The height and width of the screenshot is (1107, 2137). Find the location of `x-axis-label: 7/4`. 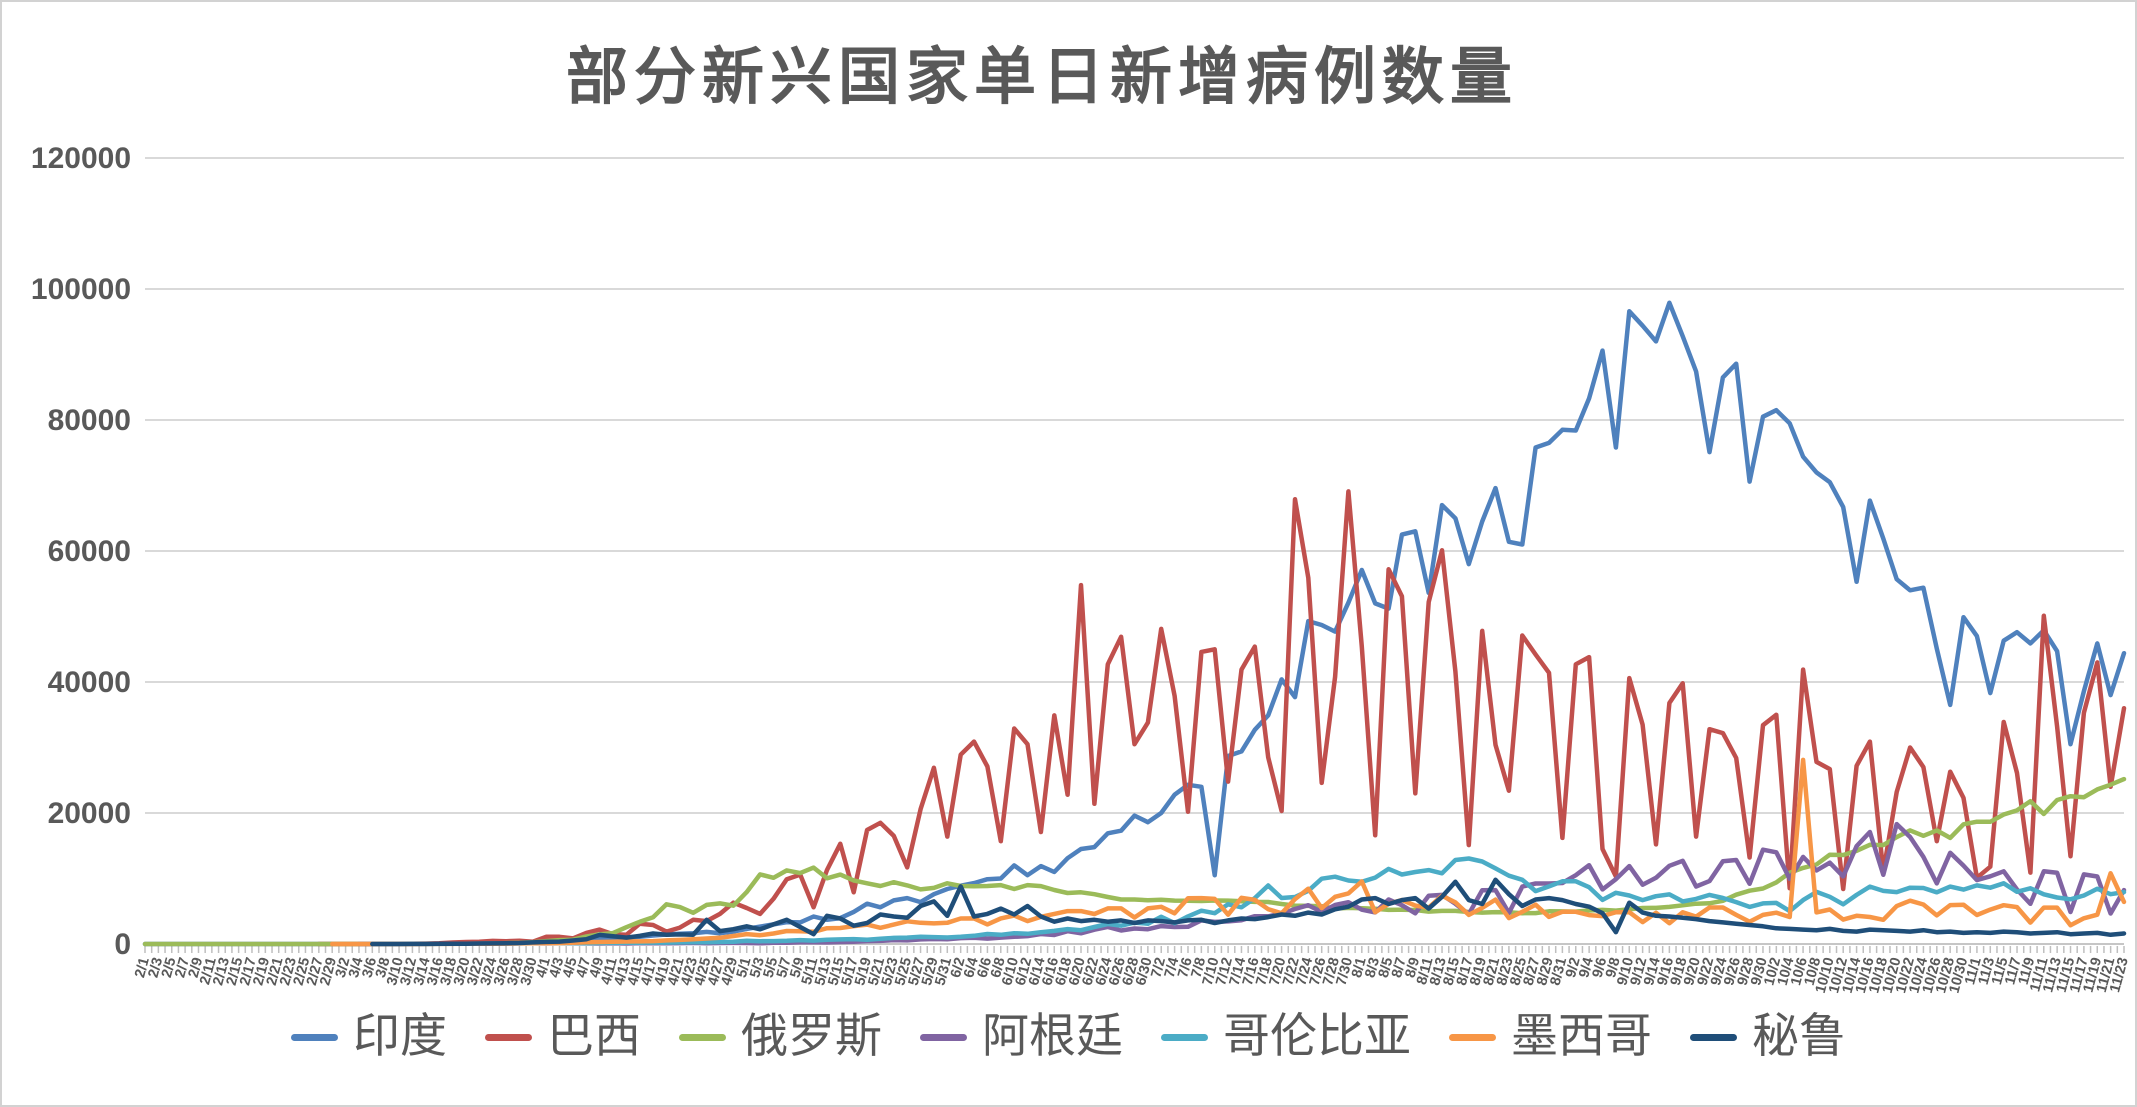

x-axis-label: 7/4 is located at coordinates (1172, 968).